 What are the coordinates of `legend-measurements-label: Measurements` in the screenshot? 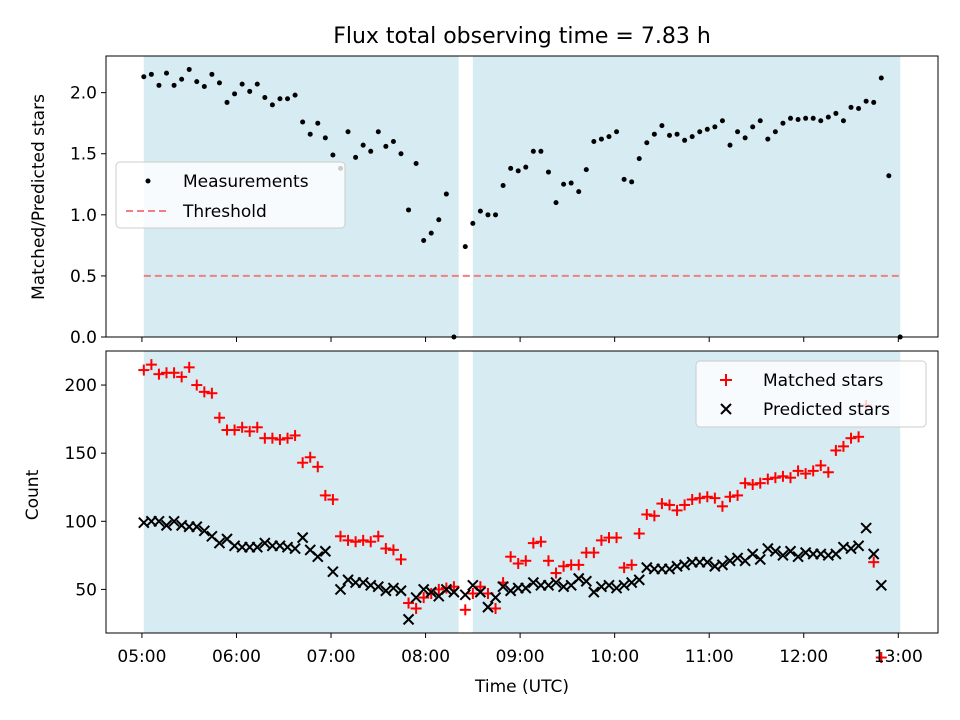 It's located at (246, 182).